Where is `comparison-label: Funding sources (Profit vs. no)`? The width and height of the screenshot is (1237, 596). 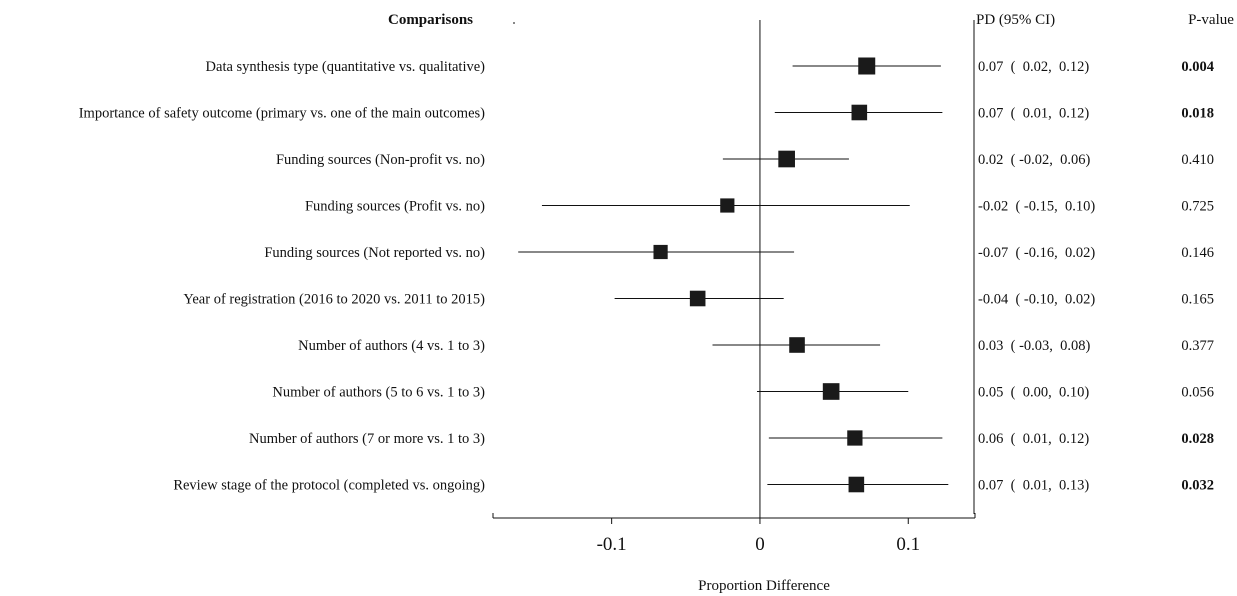
comparison-label: Funding sources (Profit vs. no) is located at coordinates (395, 207).